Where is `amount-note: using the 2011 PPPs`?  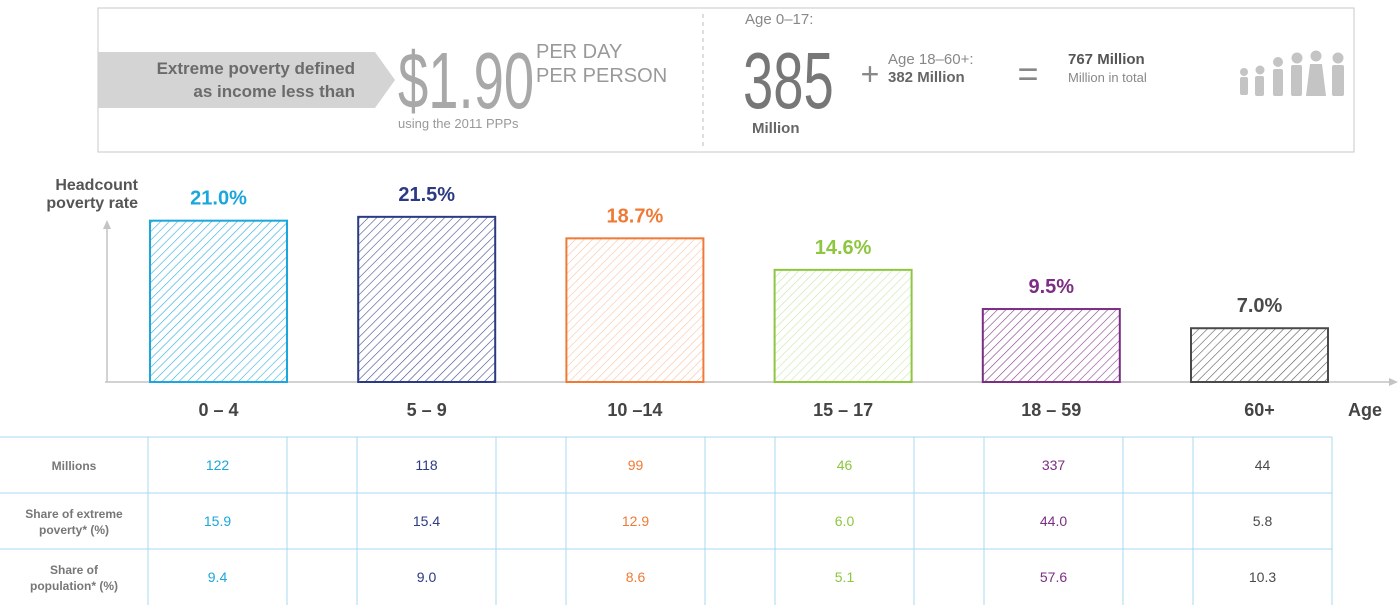 amount-note: using the 2011 PPPs is located at coordinates (458, 123).